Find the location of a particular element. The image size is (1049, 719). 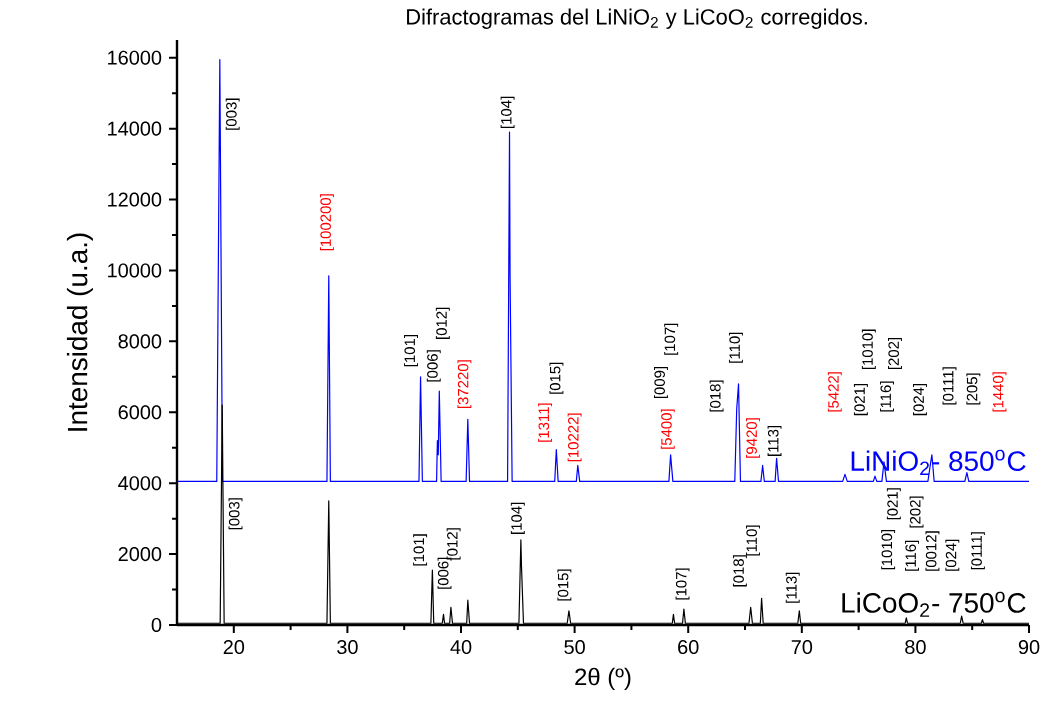

x-tick-label: 60 is located at coordinates (688, 647).